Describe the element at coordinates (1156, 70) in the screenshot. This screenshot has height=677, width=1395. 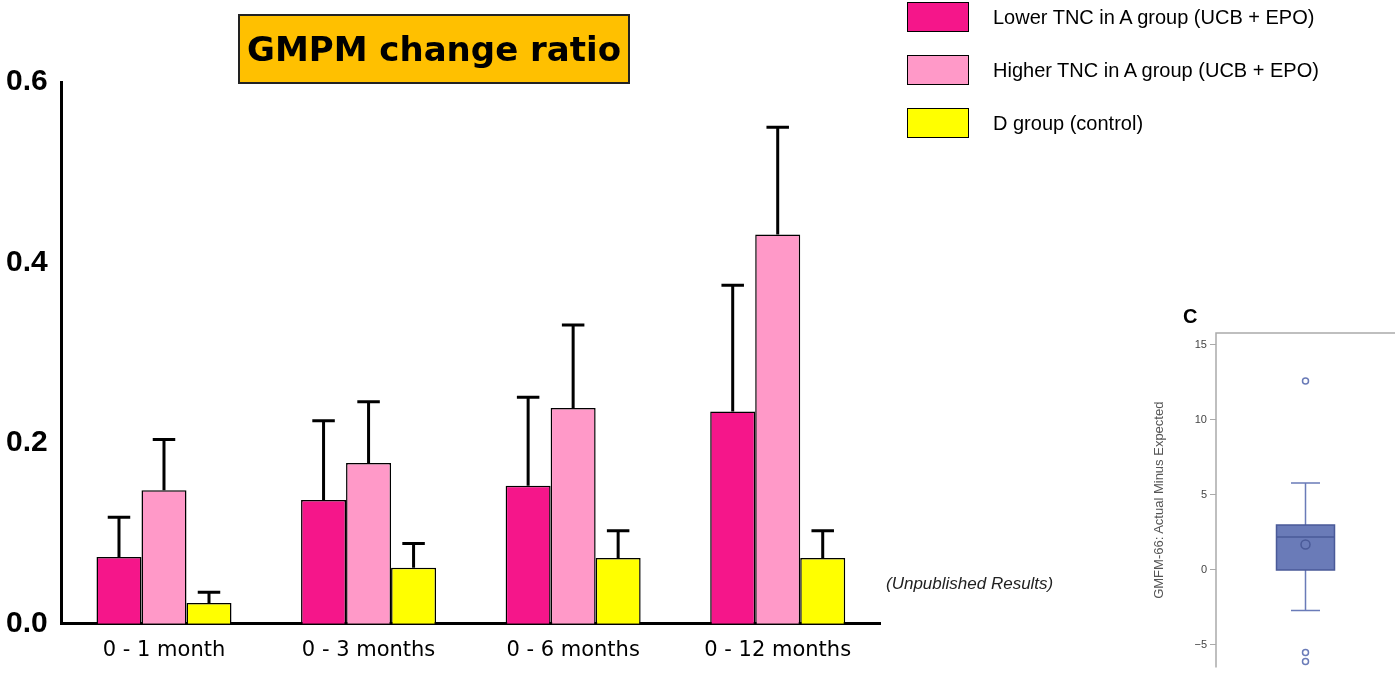
I see `legend-label: Higher TNC in A group (UCB + EPO)` at that location.